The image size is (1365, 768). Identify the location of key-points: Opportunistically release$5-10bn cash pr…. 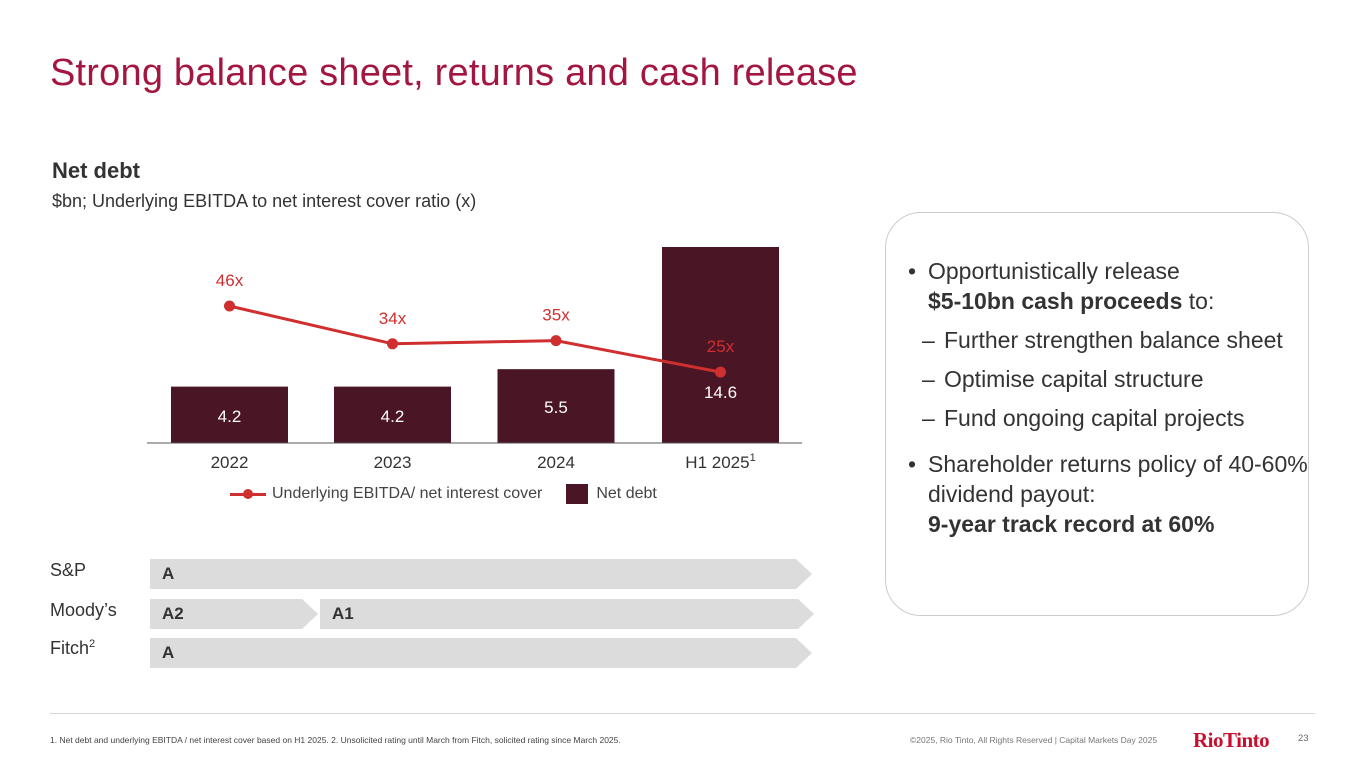
(1108, 397).